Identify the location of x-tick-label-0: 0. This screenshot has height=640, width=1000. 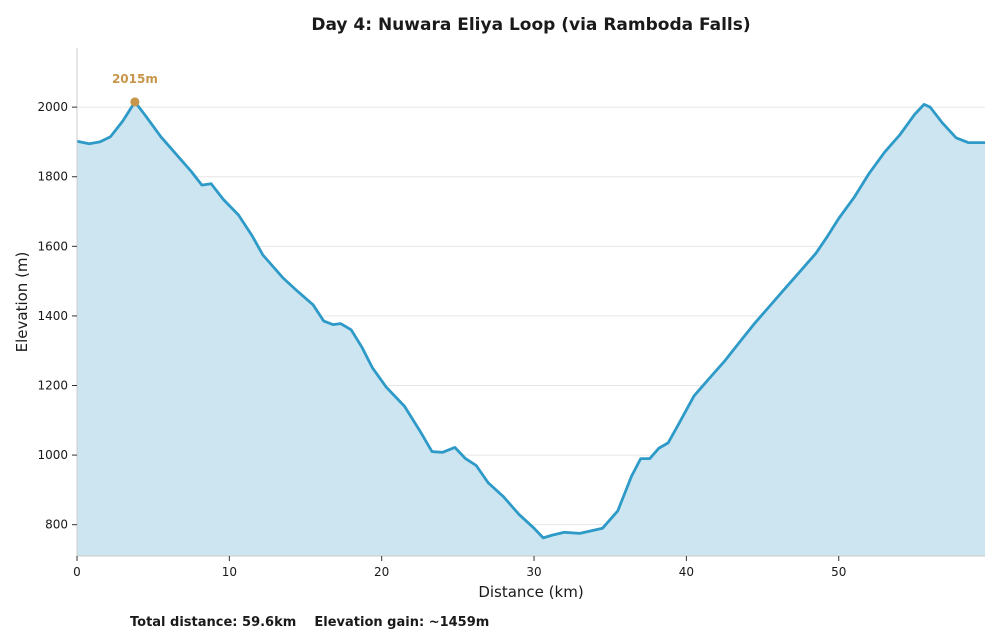
(77, 572).